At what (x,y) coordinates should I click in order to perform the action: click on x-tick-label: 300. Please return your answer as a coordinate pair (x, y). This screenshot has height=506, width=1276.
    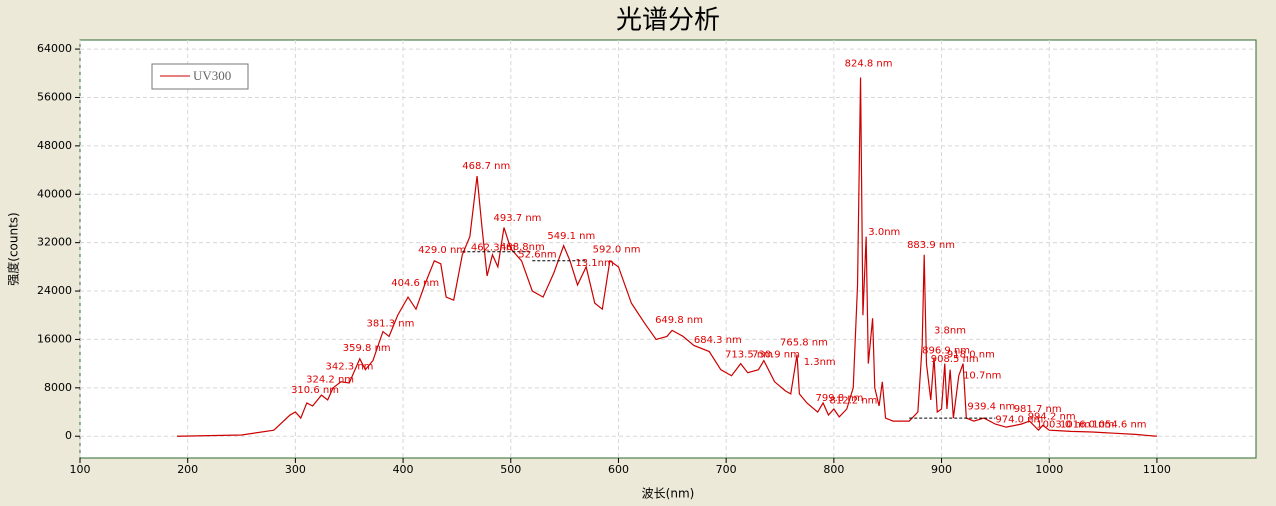
    Looking at the image, I should click on (295, 469).